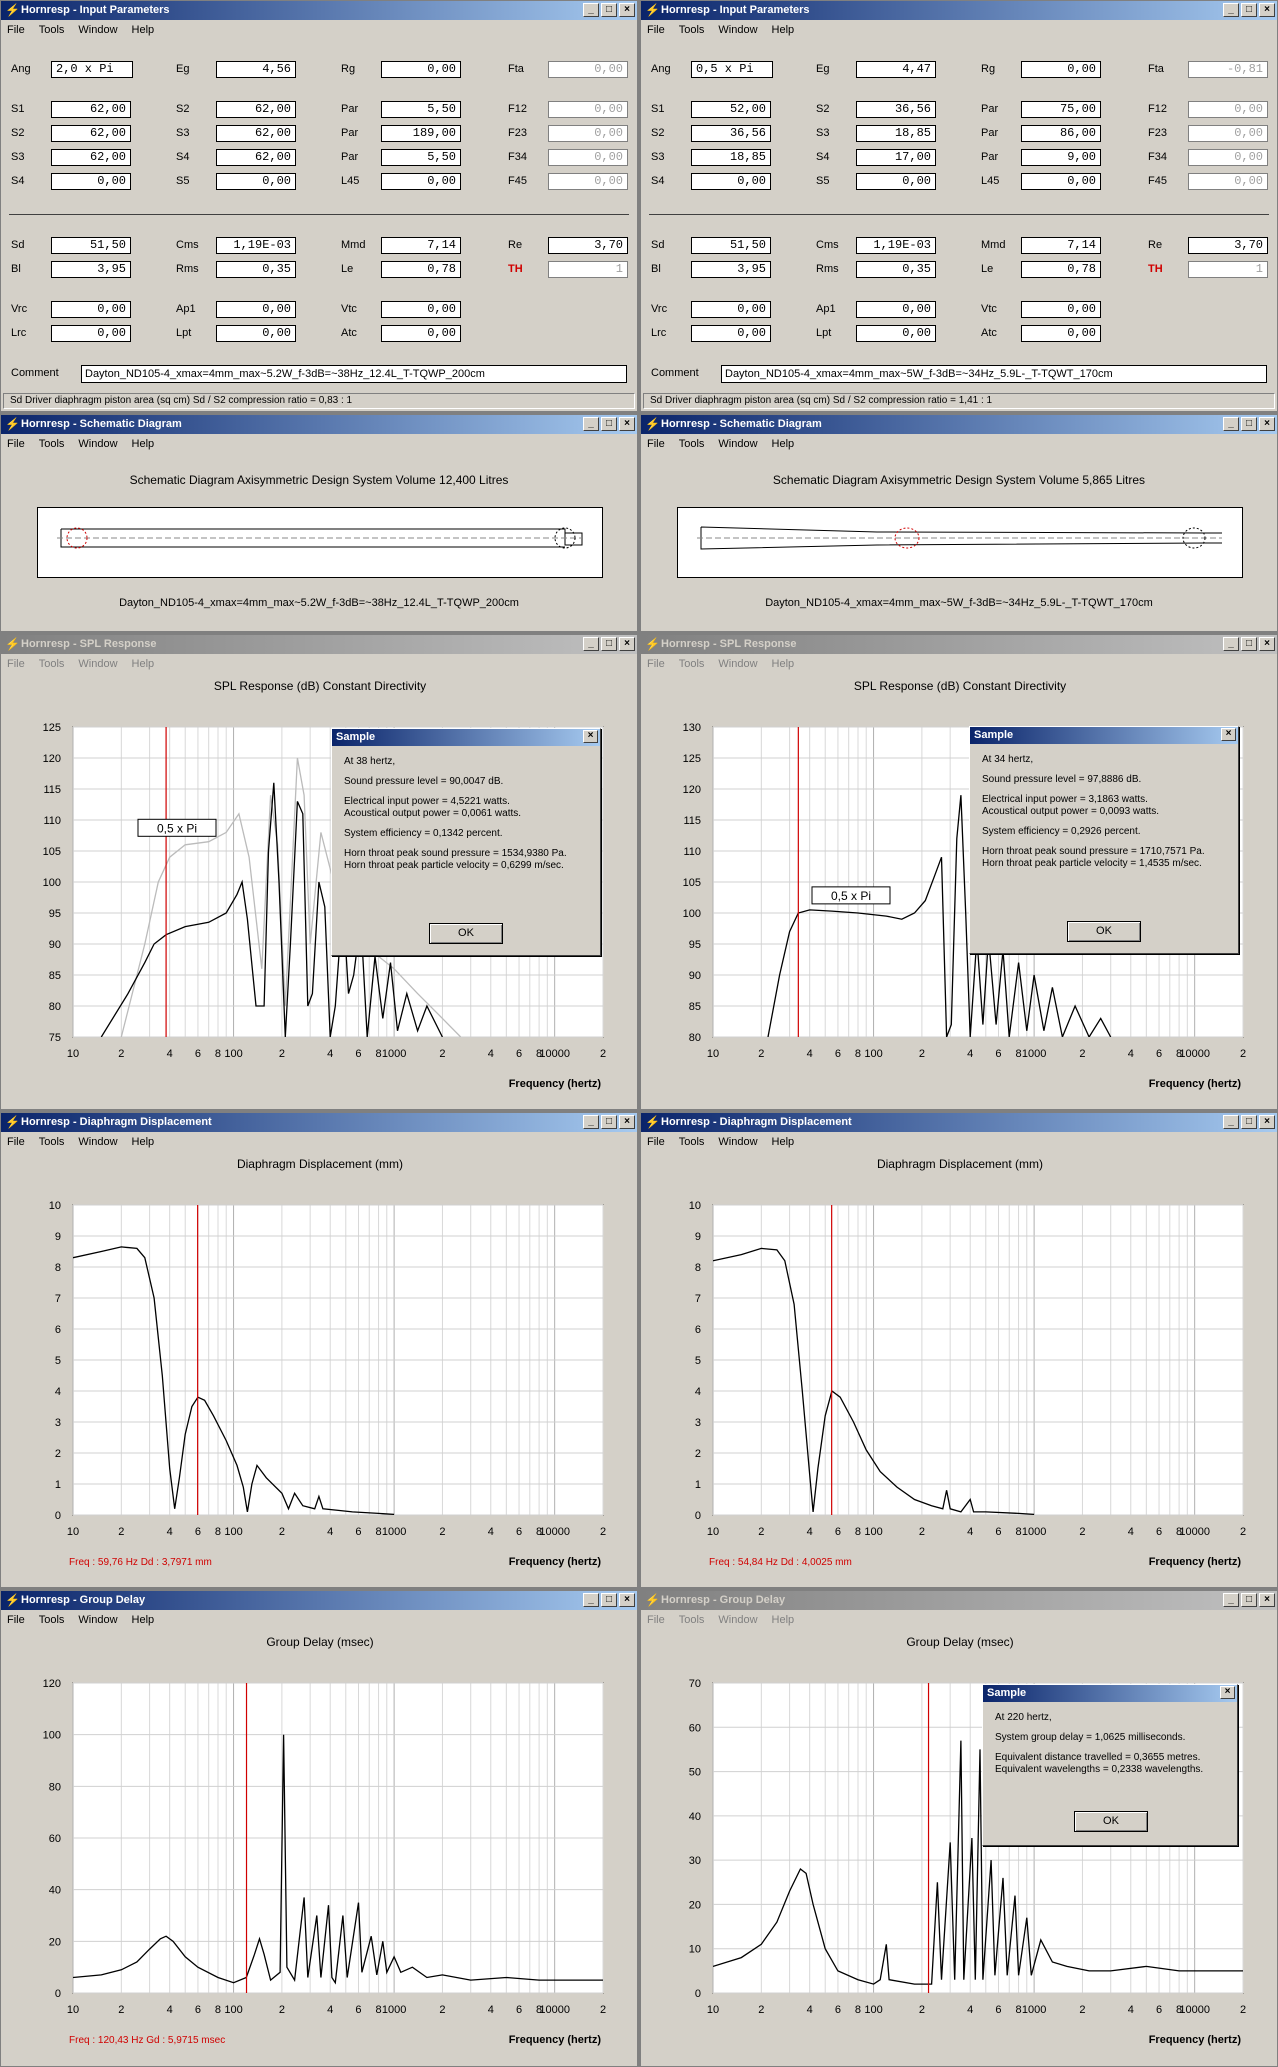 The width and height of the screenshot is (1278, 2067). I want to click on param-field-s1: 62,00, so click(91, 109).